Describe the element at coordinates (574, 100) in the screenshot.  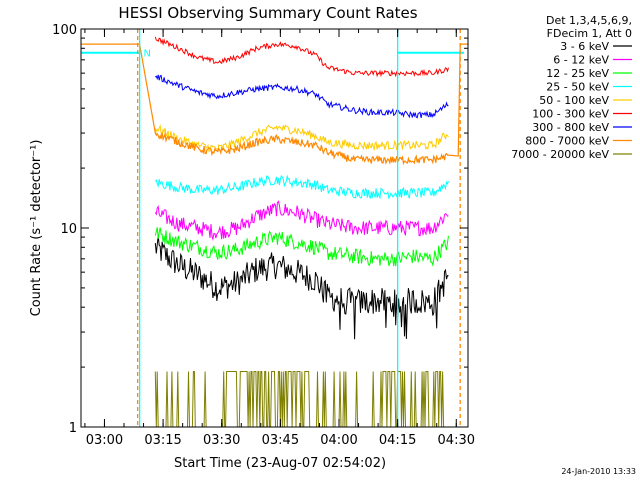
I see `legend-entry-label: 50 - 100 keV` at that location.